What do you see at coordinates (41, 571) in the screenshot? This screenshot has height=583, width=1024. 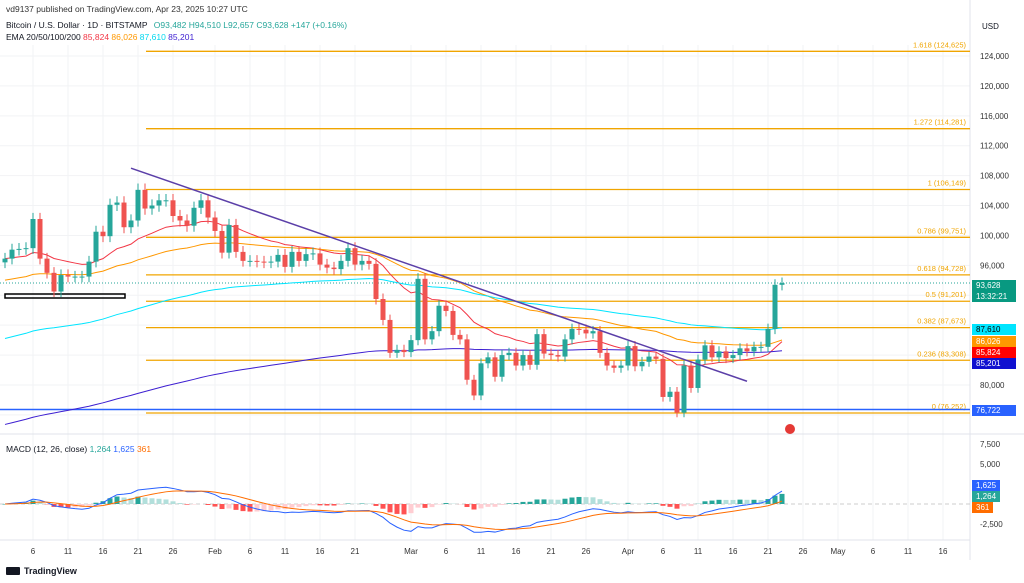 I see `tradingview-logo: TradingView` at bounding box center [41, 571].